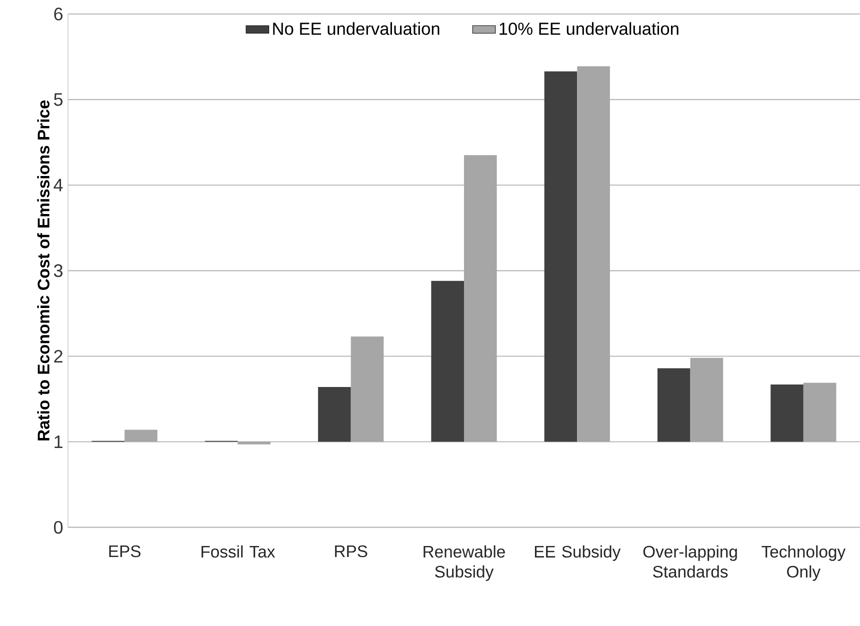 The height and width of the screenshot is (626, 860). What do you see at coordinates (356, 28) in the screenshot?
I see `legend-label: No EE undervaluation` at bounding box center [356, 28].